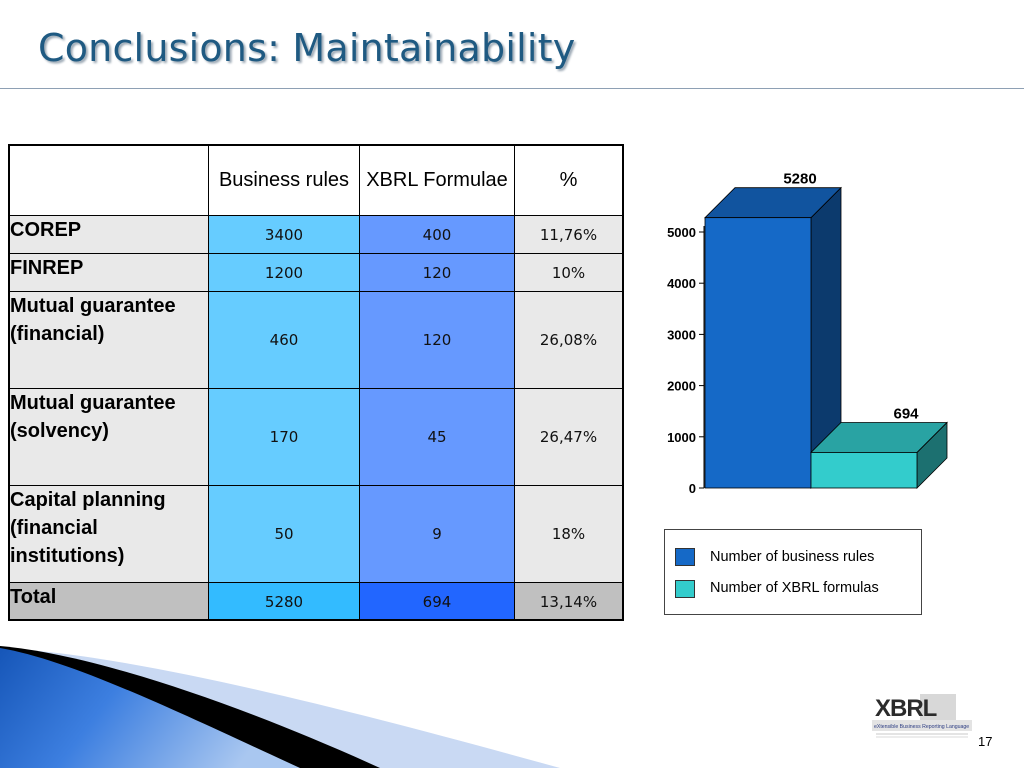  Describe the element at coordinates (681, 334) in the screenshot. I see `y-tick-label: 3000` at that location.